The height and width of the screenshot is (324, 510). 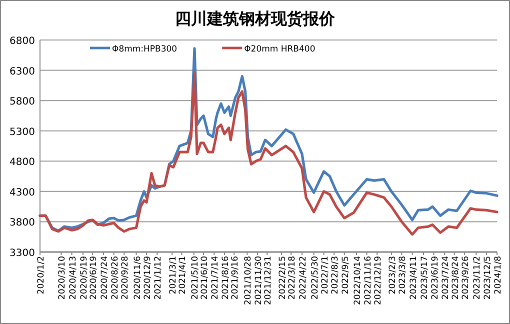 I want to click on x-tick-label: 2021/6/10, so click(x=205, y=278).